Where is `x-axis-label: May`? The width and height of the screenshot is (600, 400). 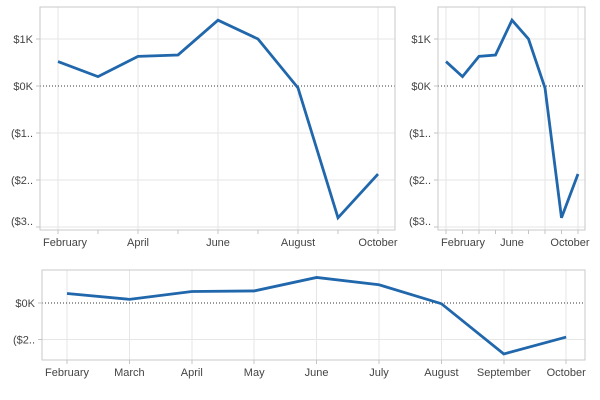 x-axis-label: May is located at coordinates (254, 373).